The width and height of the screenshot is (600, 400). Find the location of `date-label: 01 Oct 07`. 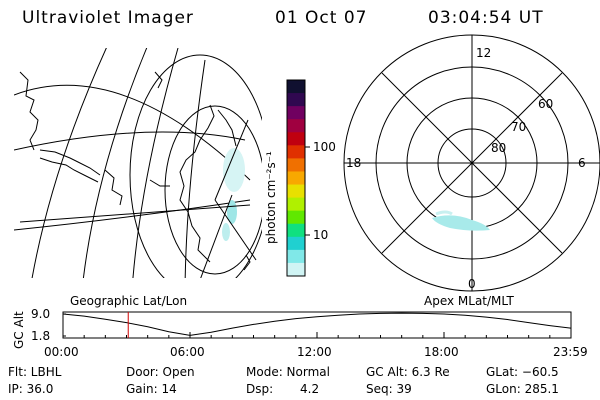

date-label: 01 Oct 07 is located at coordinates (321, 18).